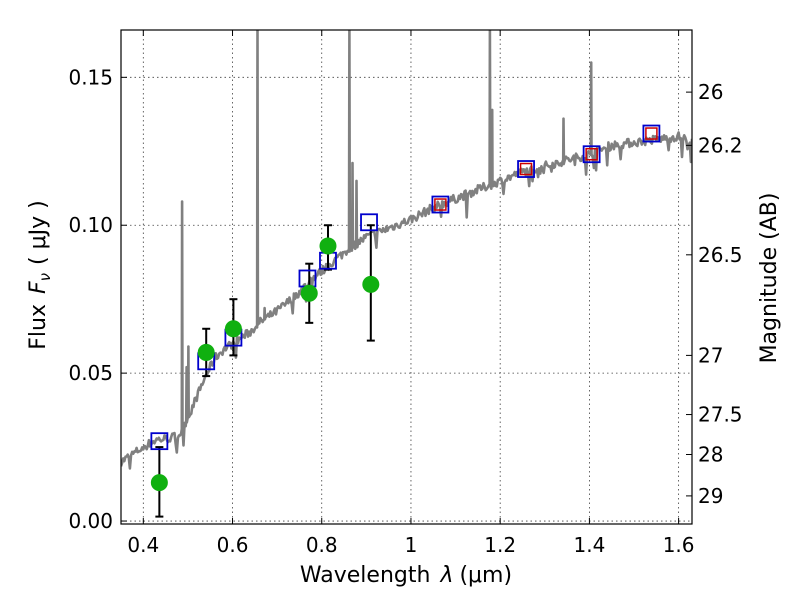  Describe the element at coordinates (720, 255) in the screenshot. I see `y2-tick-label: 26.5` at that location.